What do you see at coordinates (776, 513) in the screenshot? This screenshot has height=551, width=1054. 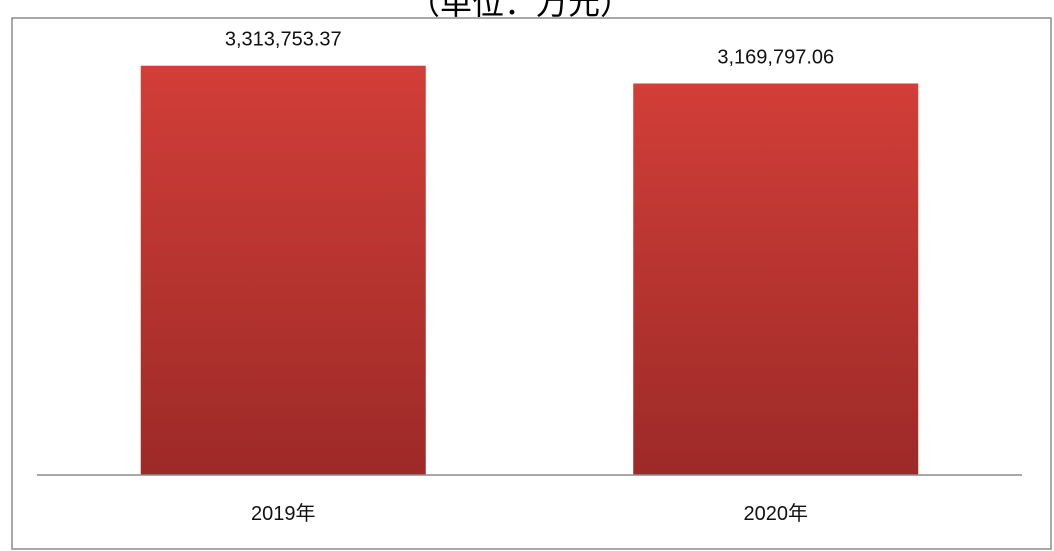 I see `x-tick-label-1: 2020年` at bounding box center [776, 513].